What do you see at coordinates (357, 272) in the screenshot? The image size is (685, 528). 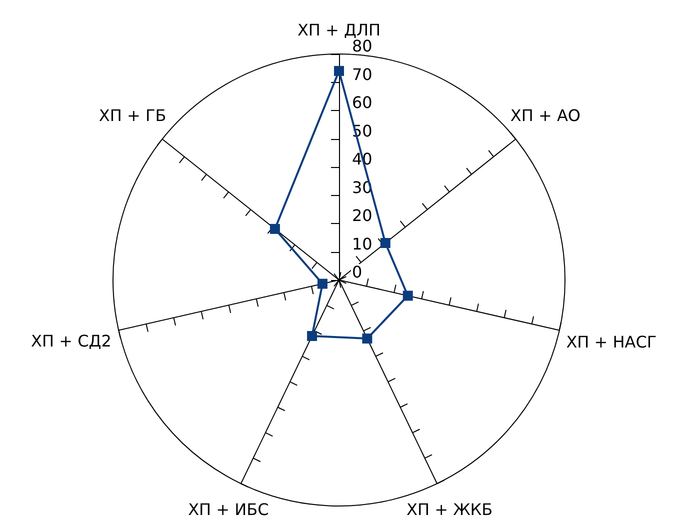 I see `y-tick-label: 0` at bounding box center [357, 272].